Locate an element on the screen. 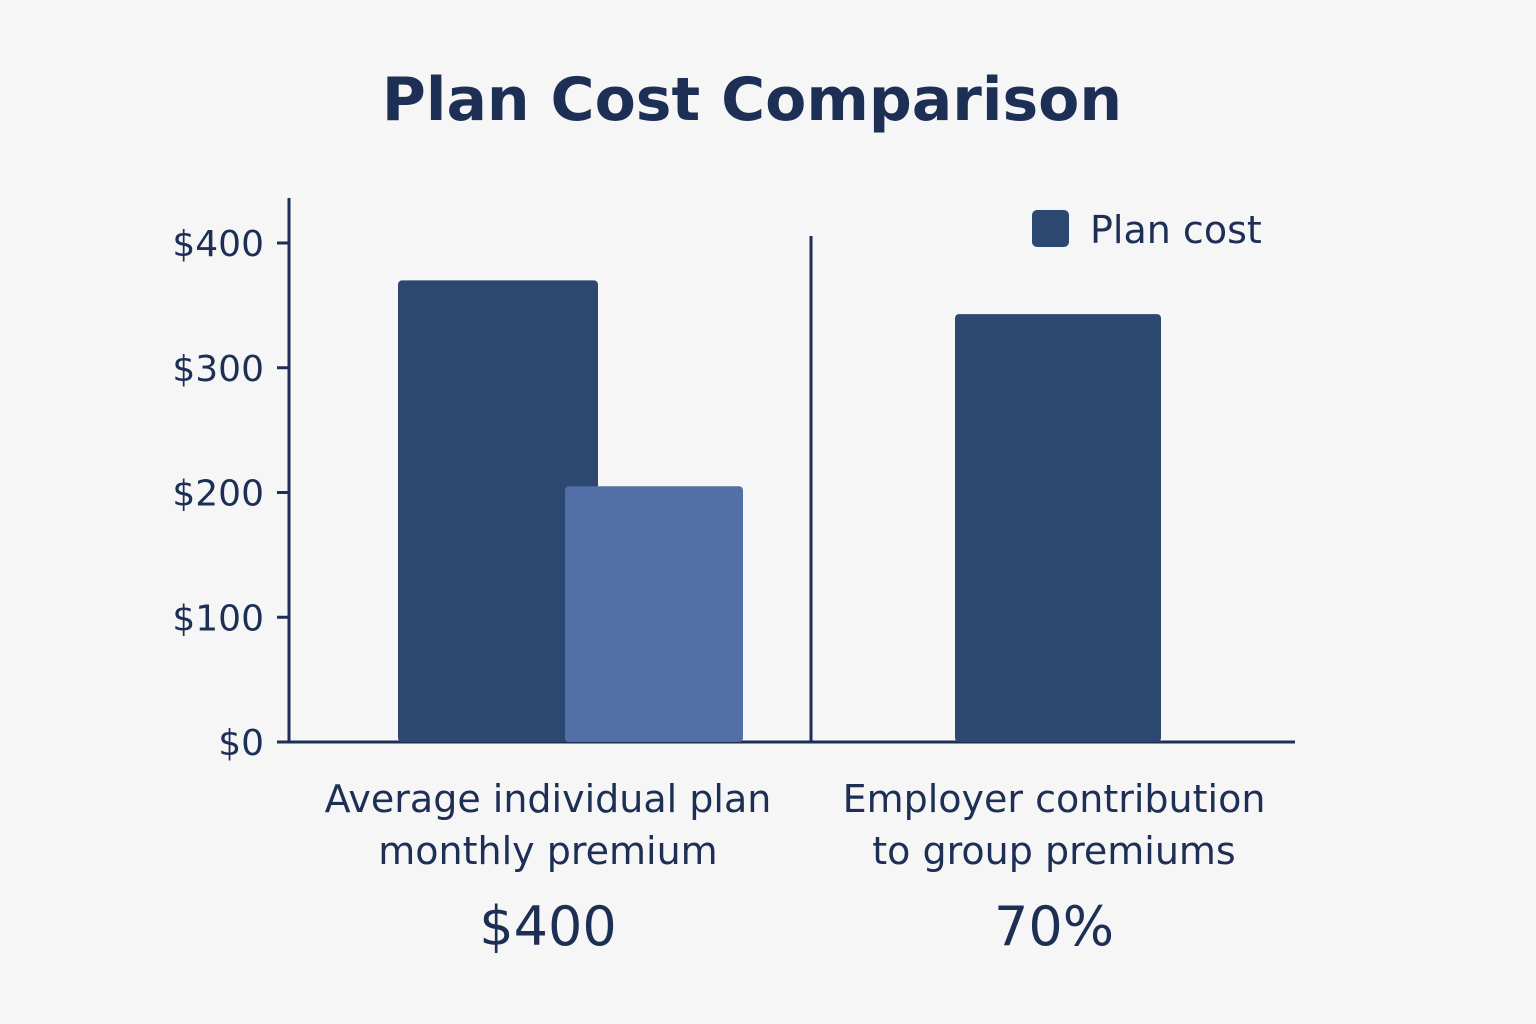 The width and height of the screenshot is (1536, 1024). y-tick-label: $300 is located at coordinates (218, 369).